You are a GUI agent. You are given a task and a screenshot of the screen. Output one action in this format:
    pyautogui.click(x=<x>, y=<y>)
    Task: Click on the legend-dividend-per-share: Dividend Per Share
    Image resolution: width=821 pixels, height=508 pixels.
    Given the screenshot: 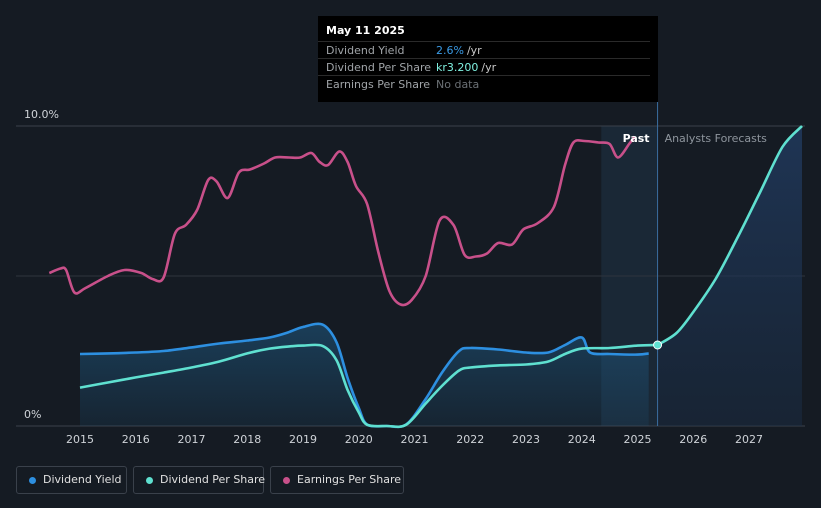 What is the action you would take?
    pyautogui.click(x=199, y=480)
    